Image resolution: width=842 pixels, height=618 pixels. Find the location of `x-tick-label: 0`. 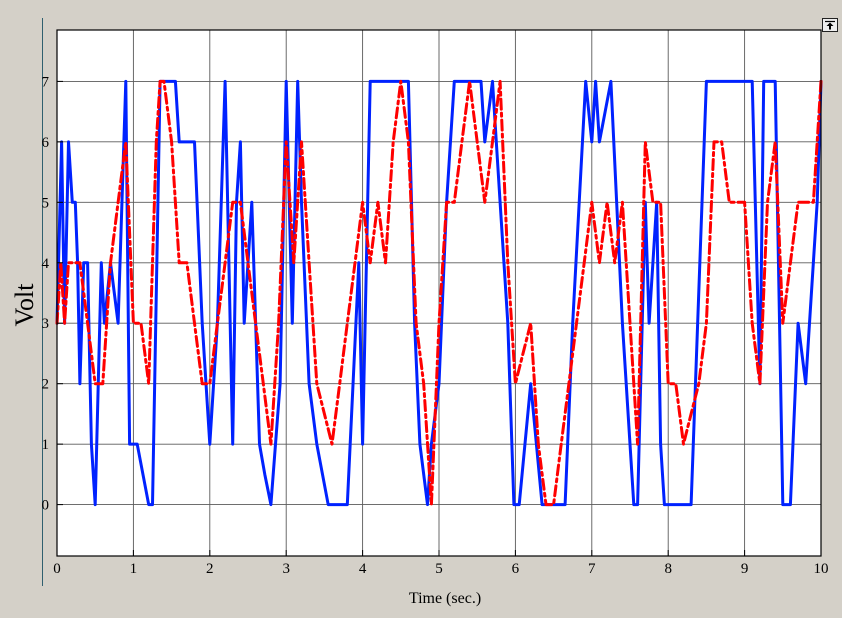

x-tick-label: 0 is located at coordinates (57, 569).